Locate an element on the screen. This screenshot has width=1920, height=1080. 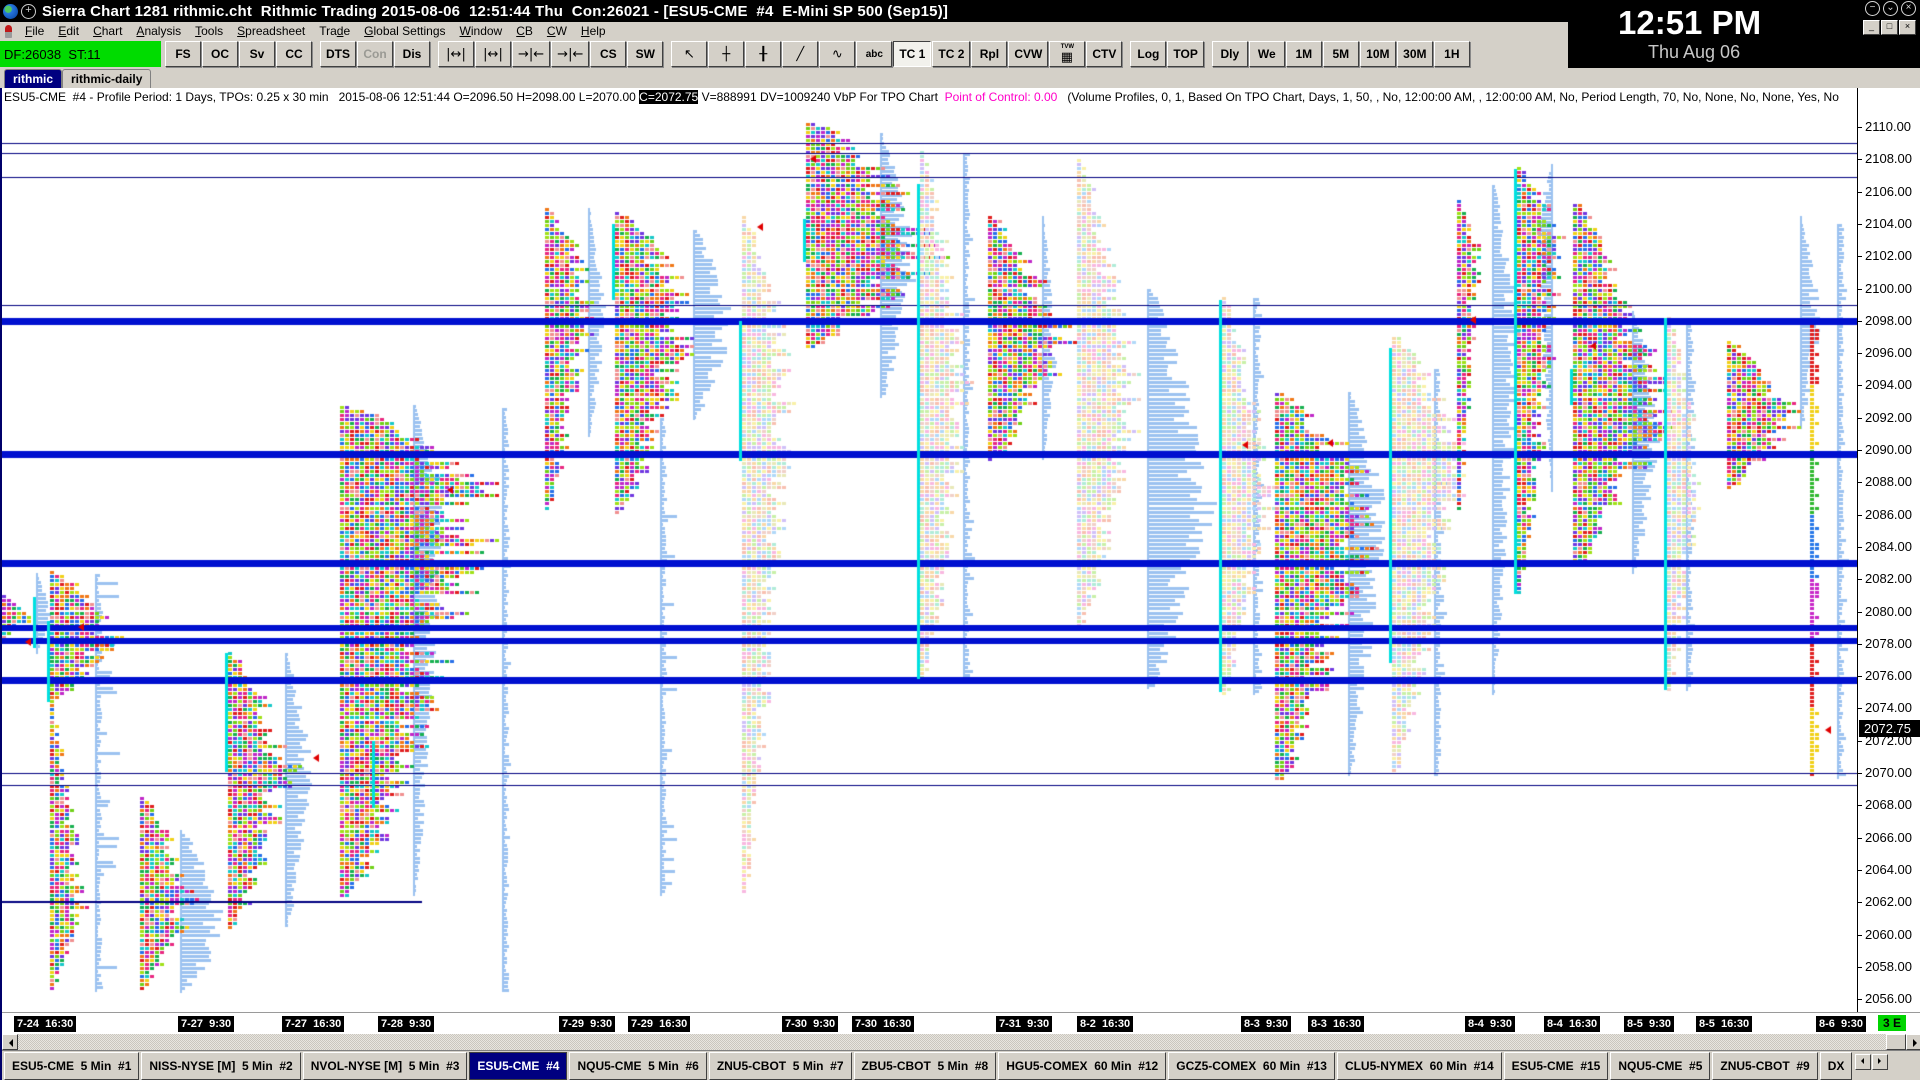
toolbar-button-log: Log is located at coordinates (1148, 54).